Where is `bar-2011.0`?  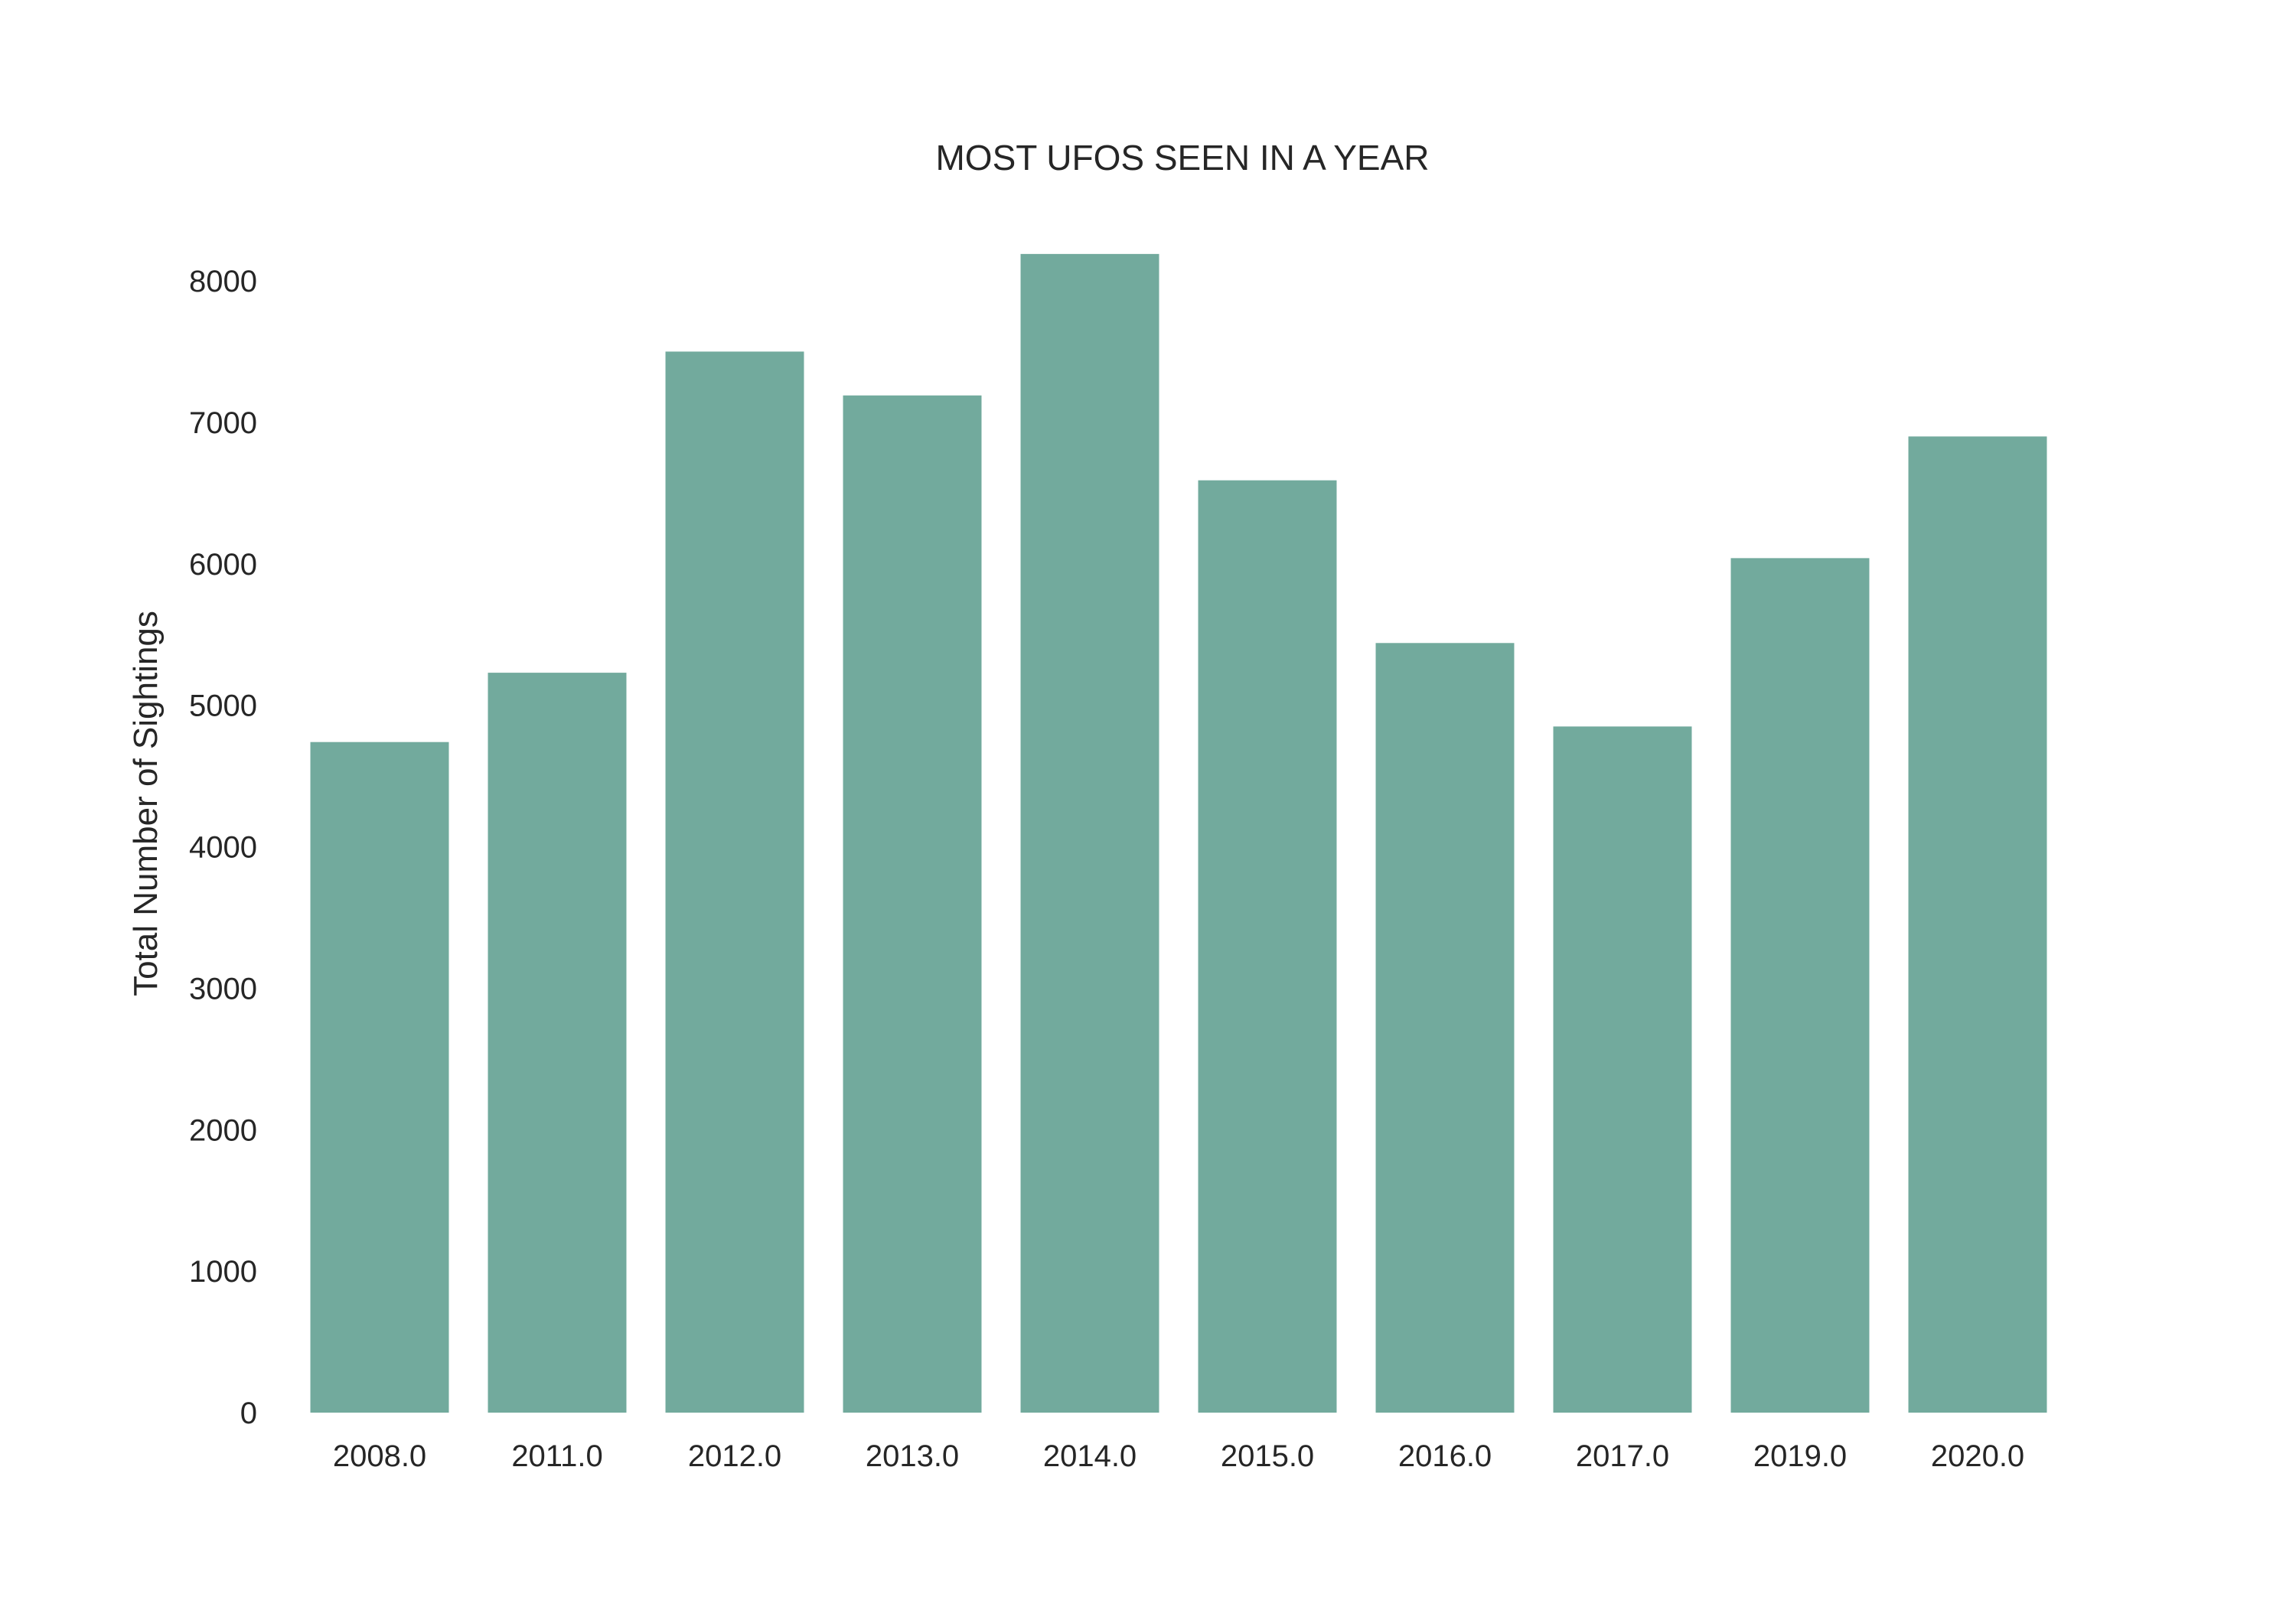
bar-2011.0 is located at coordinates (557, 1043).